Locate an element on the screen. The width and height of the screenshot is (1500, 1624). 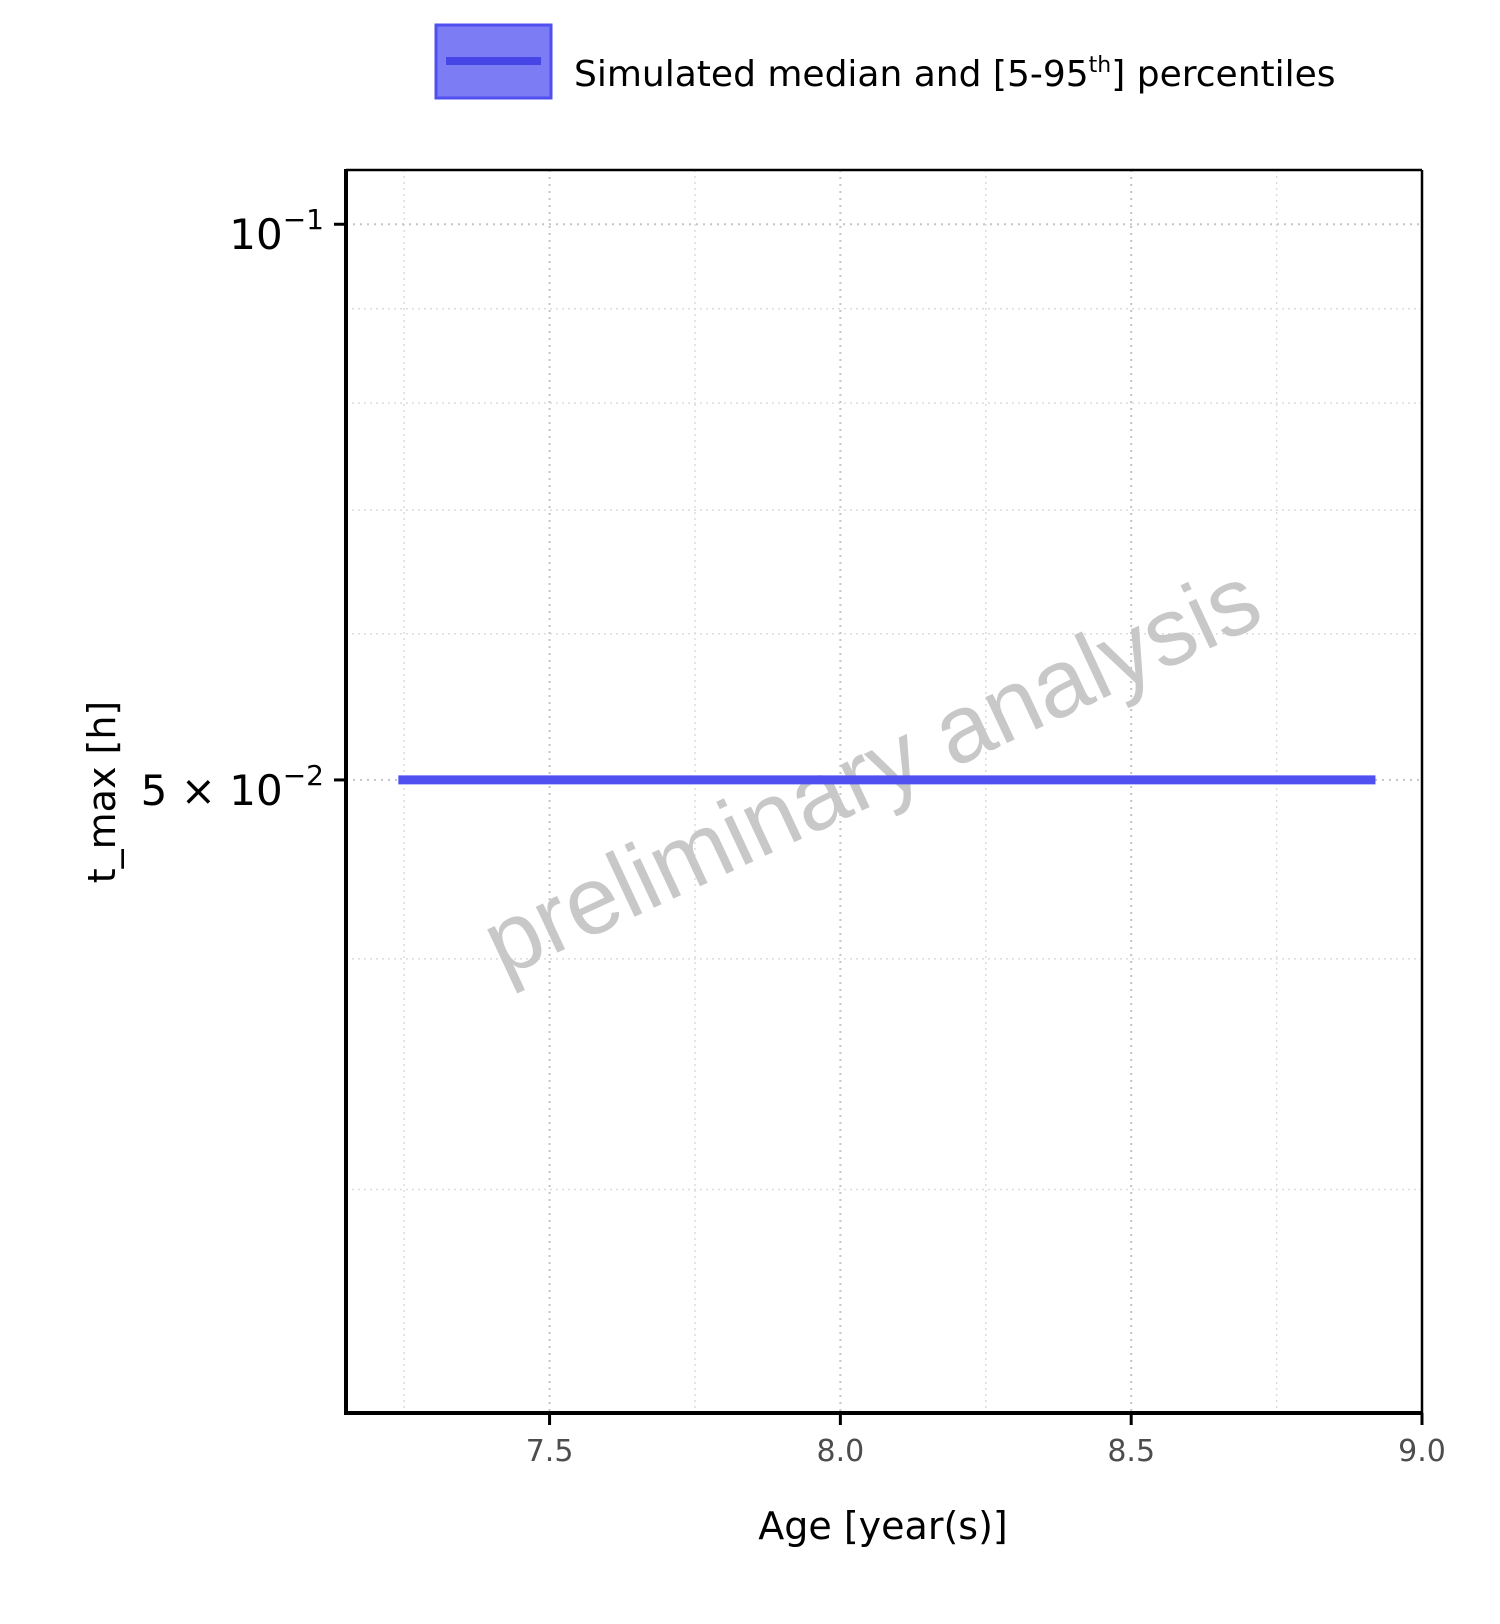
y-tick-label: 10−1 is located at coordinates (276, 231).